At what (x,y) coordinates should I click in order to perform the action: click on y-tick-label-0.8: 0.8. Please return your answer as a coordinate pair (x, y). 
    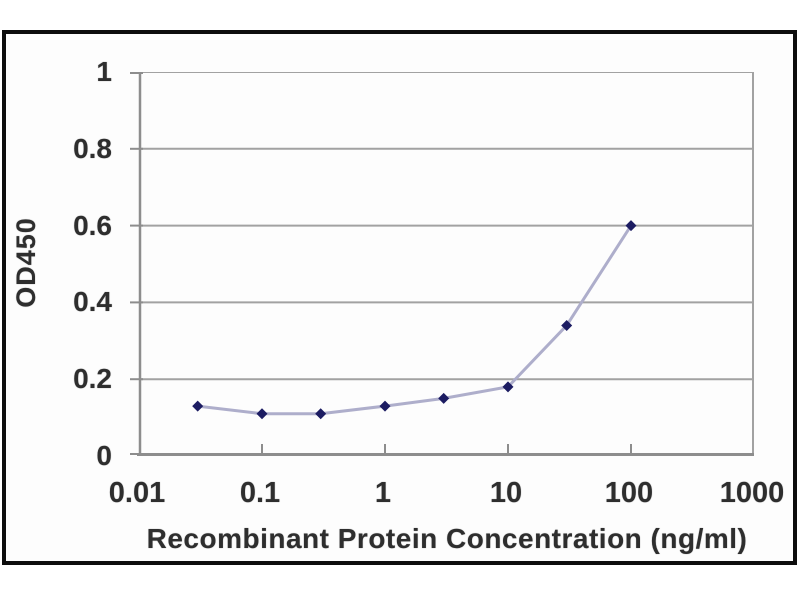
    Looking at the image, I should click on (92, 148).